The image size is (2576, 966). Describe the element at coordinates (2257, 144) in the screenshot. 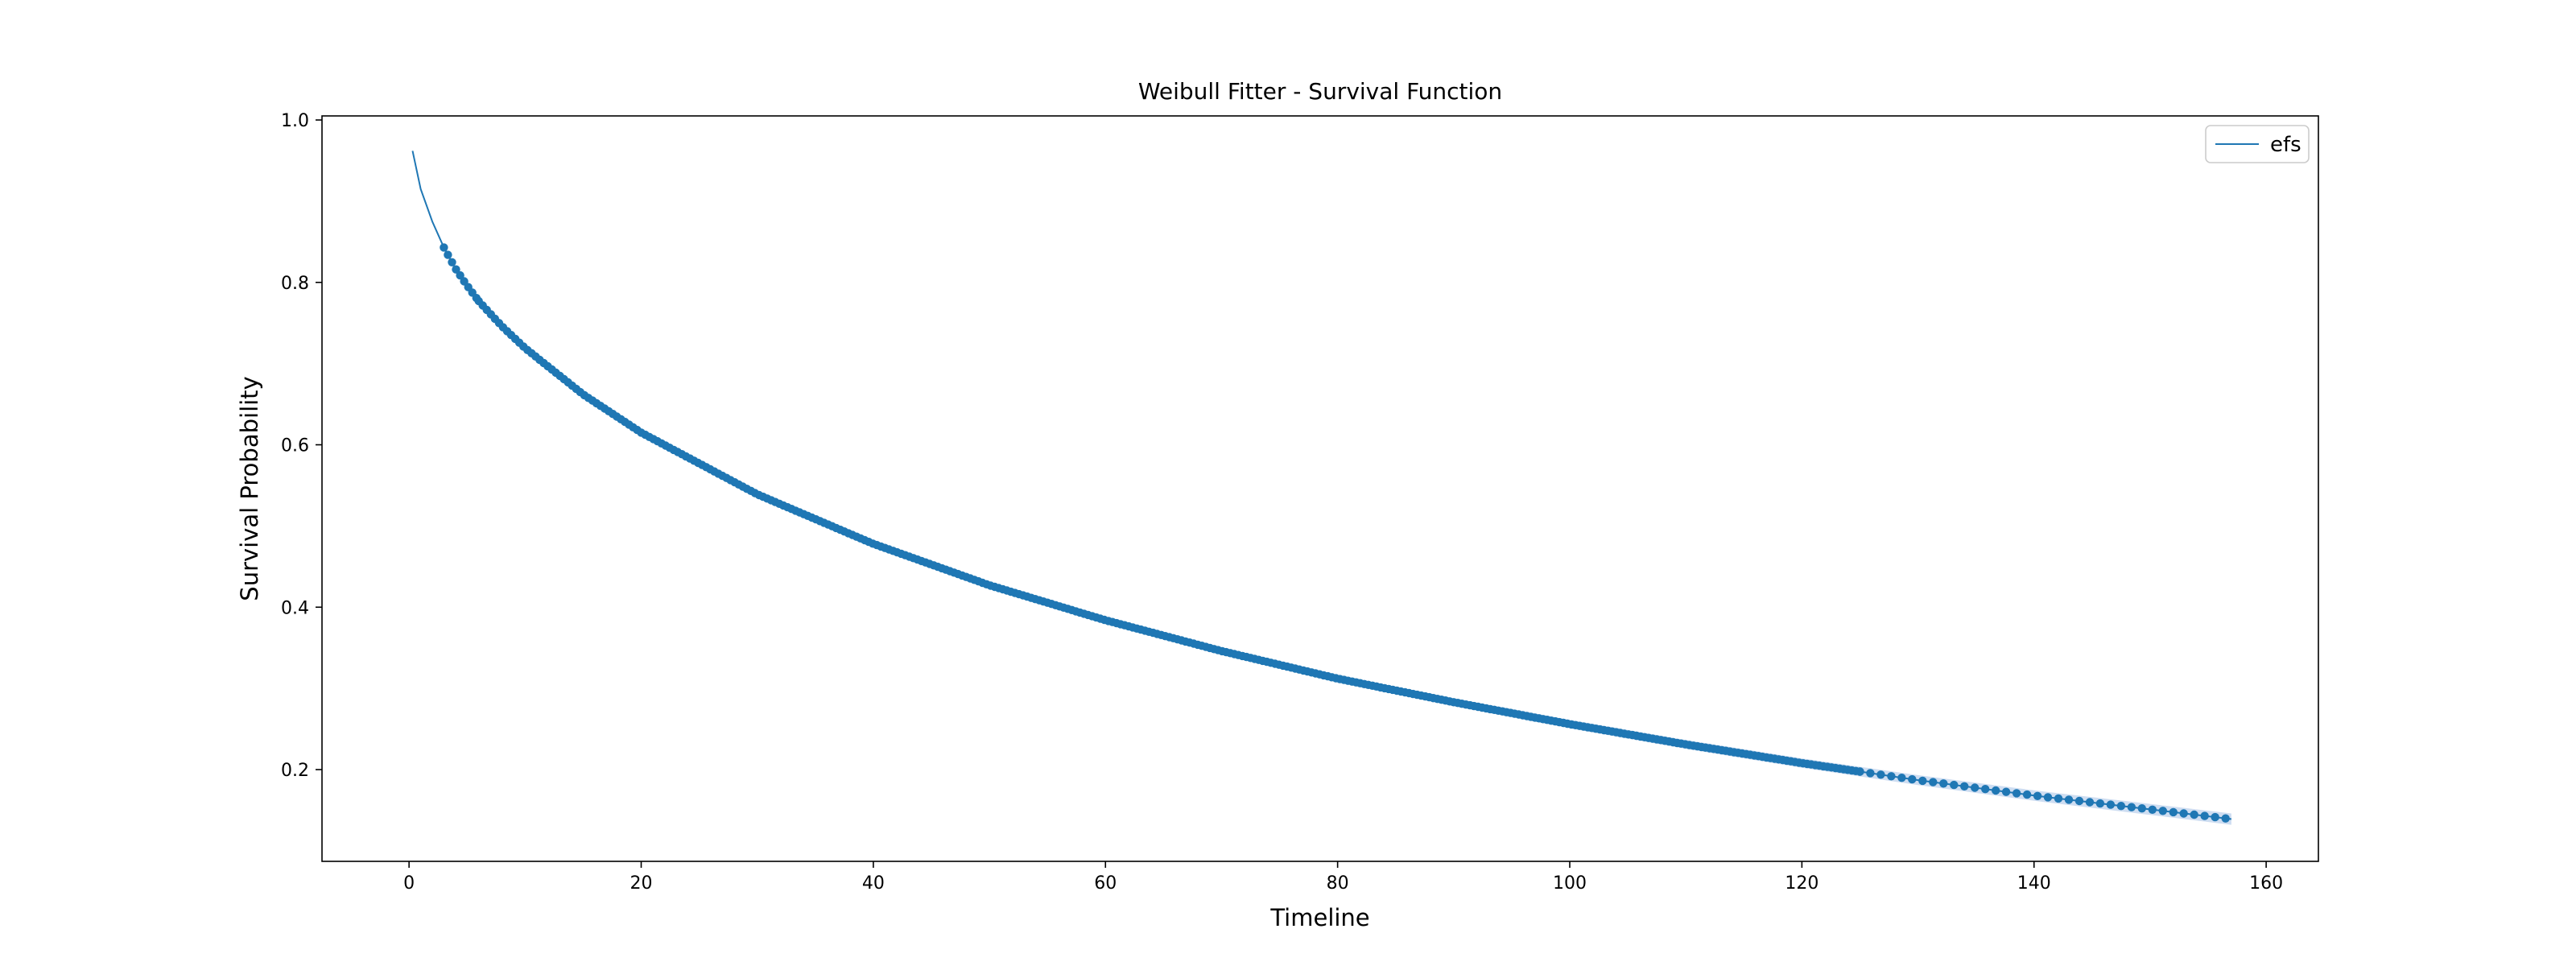

I see `legend: efs` at that location.